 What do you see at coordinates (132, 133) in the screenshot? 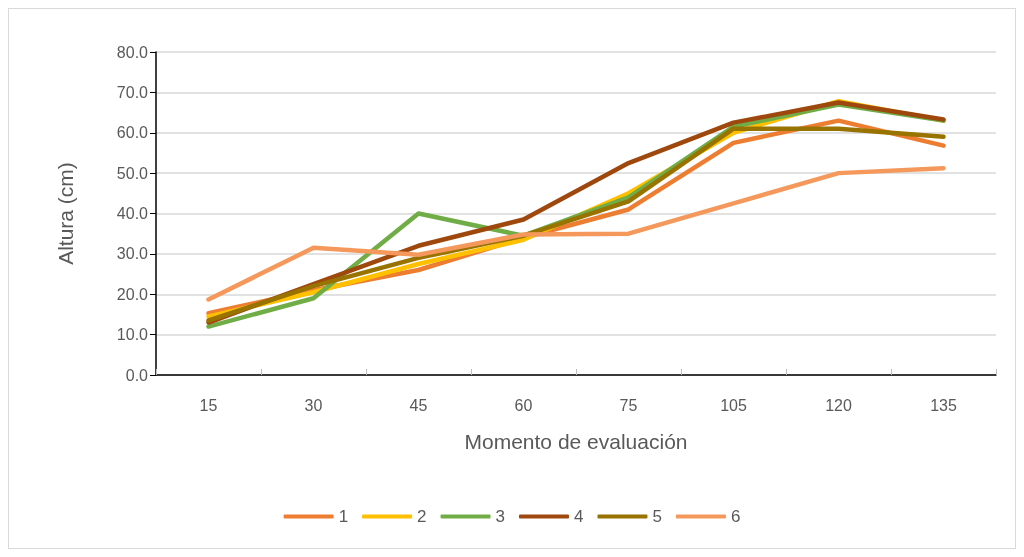
I see `y-tick-label: 60.0` at bounding box center [132, 133].